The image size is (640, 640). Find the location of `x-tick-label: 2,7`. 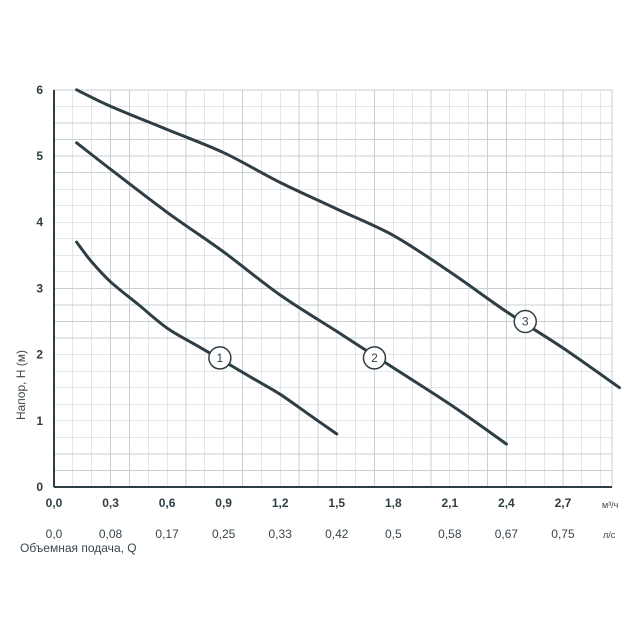

x-tick-label: 2,7 is located at coordinates (563, 503).